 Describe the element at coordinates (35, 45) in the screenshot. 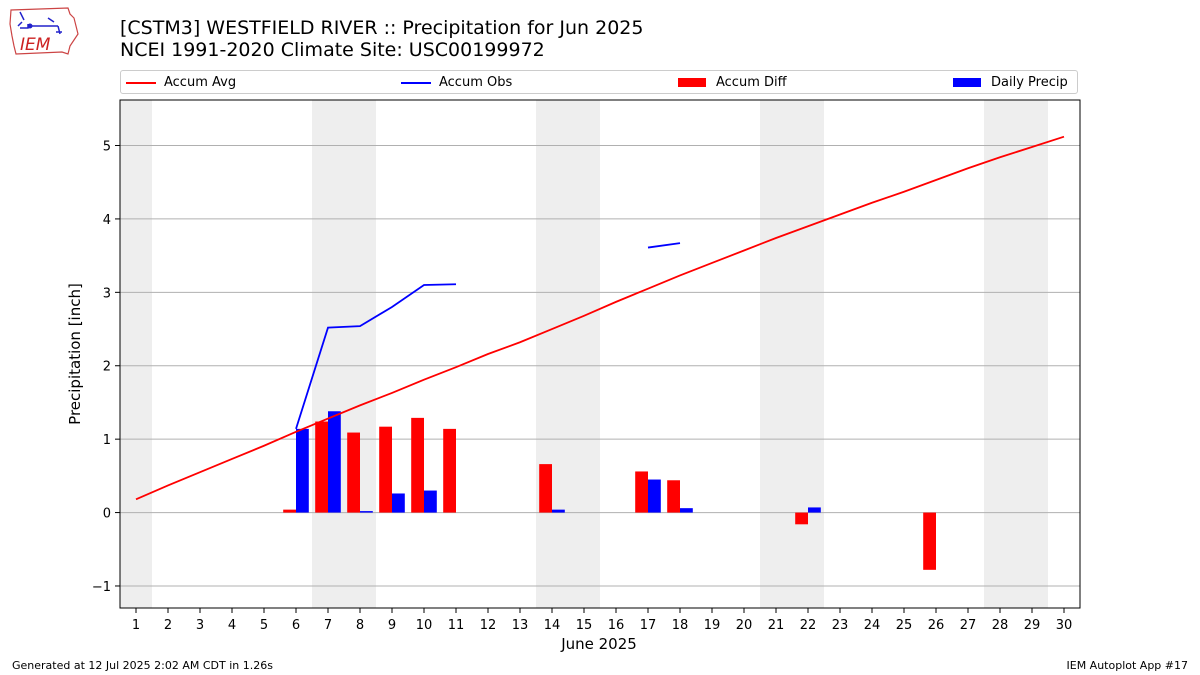

I see `logo-text: IEM` at that location.